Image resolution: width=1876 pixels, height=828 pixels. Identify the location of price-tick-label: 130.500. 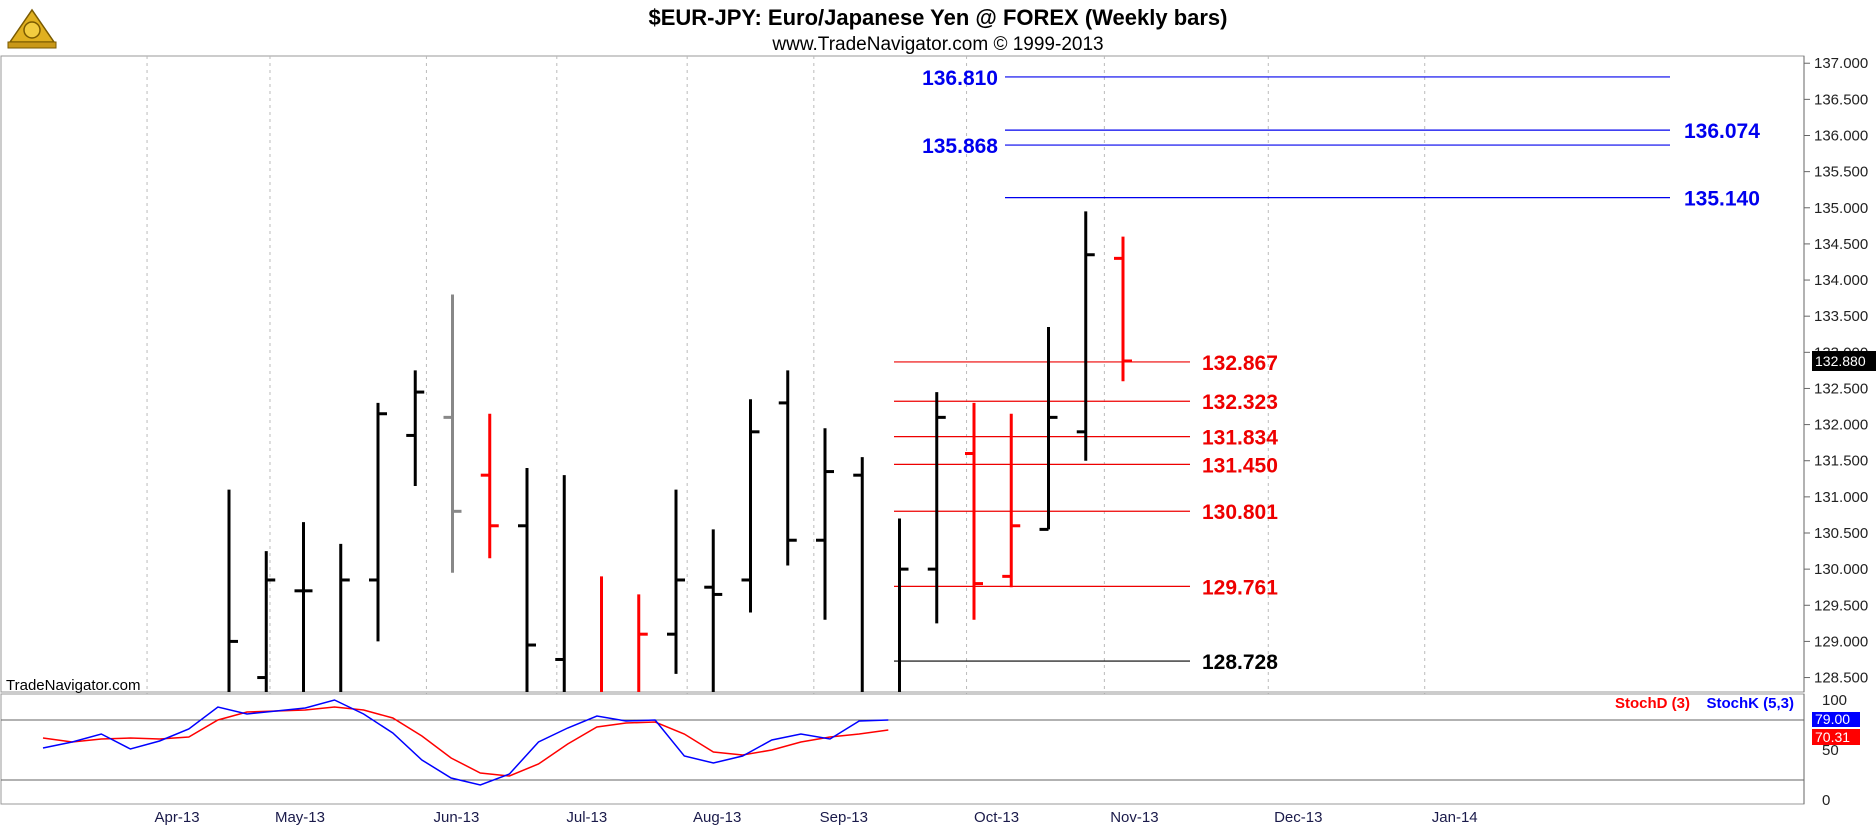
(1841, 533).